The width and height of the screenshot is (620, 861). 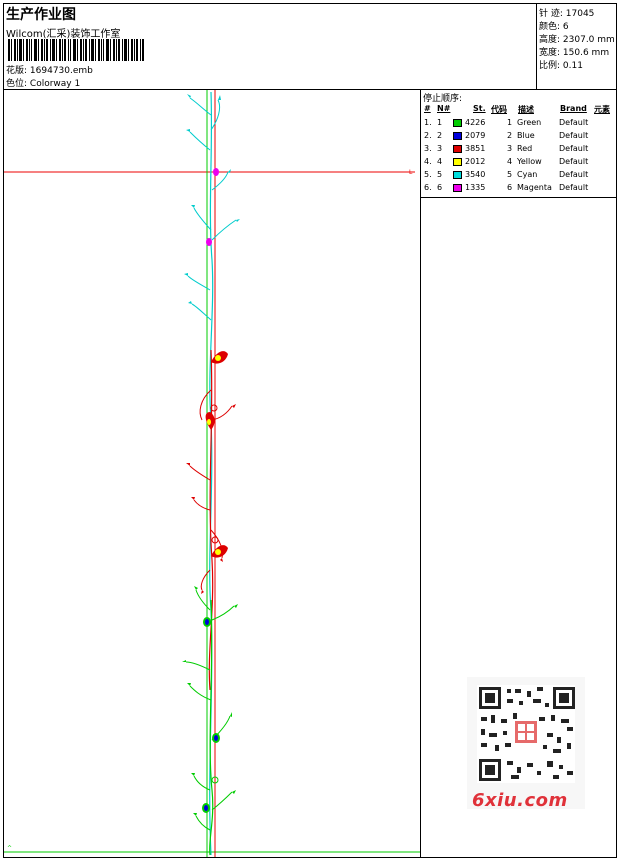 I want to click on page-title: 生产作业图, so click(x=41, y=15).